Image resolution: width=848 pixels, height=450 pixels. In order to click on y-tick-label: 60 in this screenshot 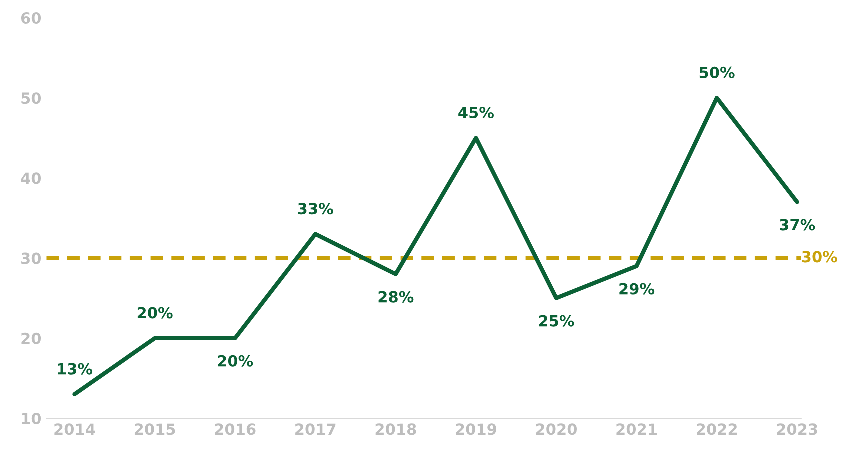, I will do `click(31, 18)`.